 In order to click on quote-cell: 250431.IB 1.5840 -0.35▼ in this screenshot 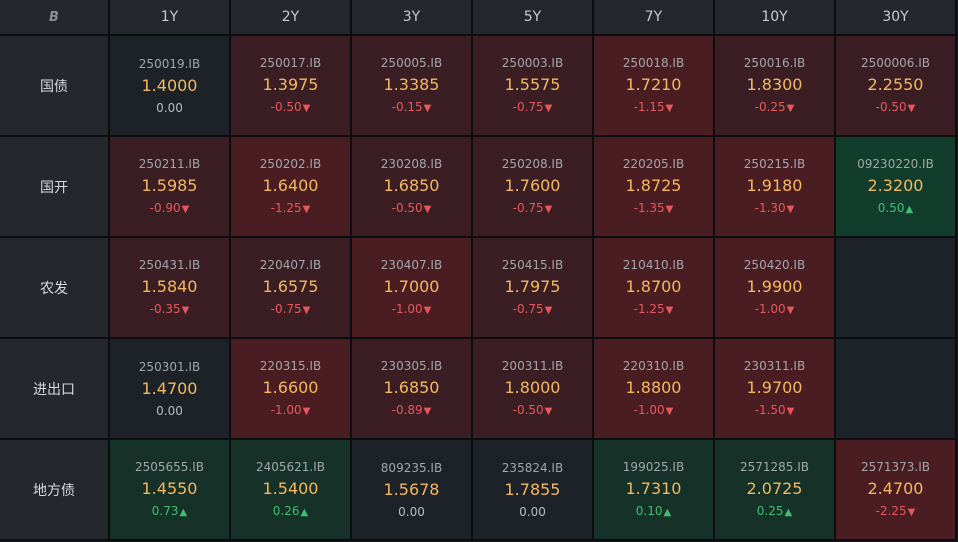, I will do `click(170, 288)`.